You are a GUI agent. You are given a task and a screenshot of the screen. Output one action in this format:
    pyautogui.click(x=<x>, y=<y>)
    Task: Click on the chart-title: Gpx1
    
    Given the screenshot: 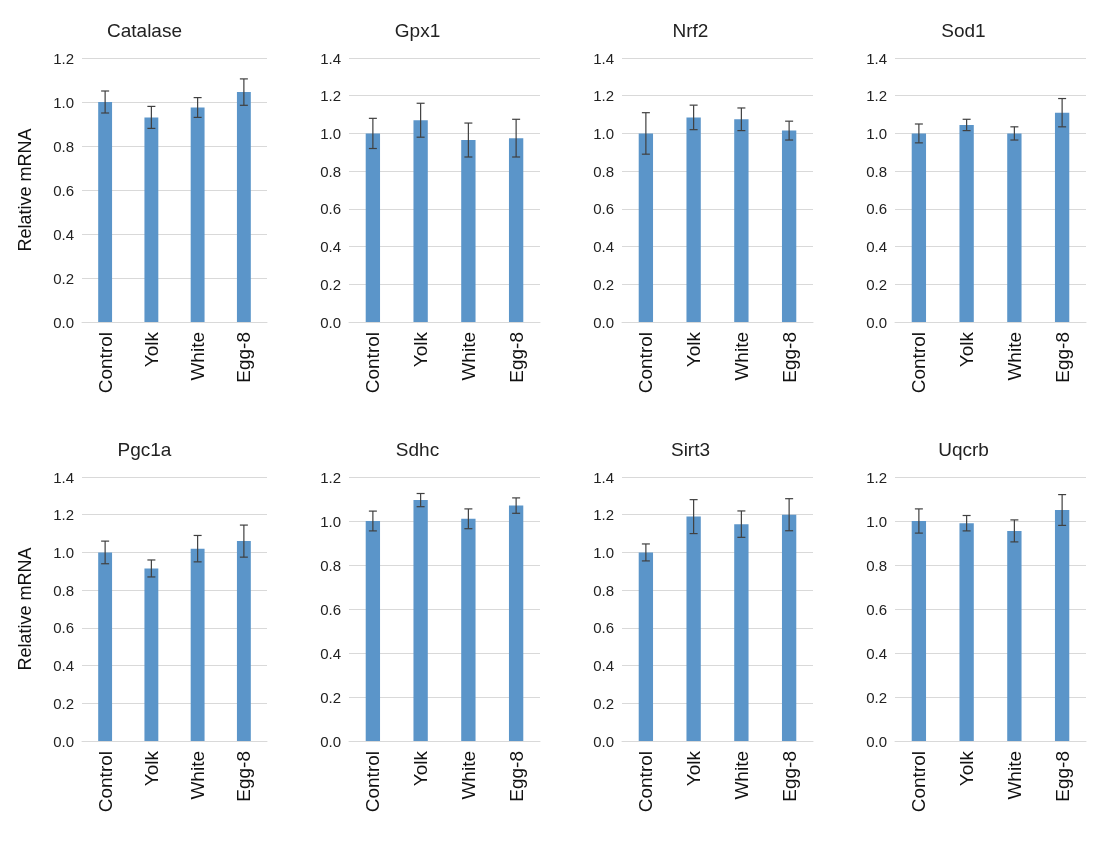 What is the action you would take?
    pyautogui.click(x=417, y=30)
    